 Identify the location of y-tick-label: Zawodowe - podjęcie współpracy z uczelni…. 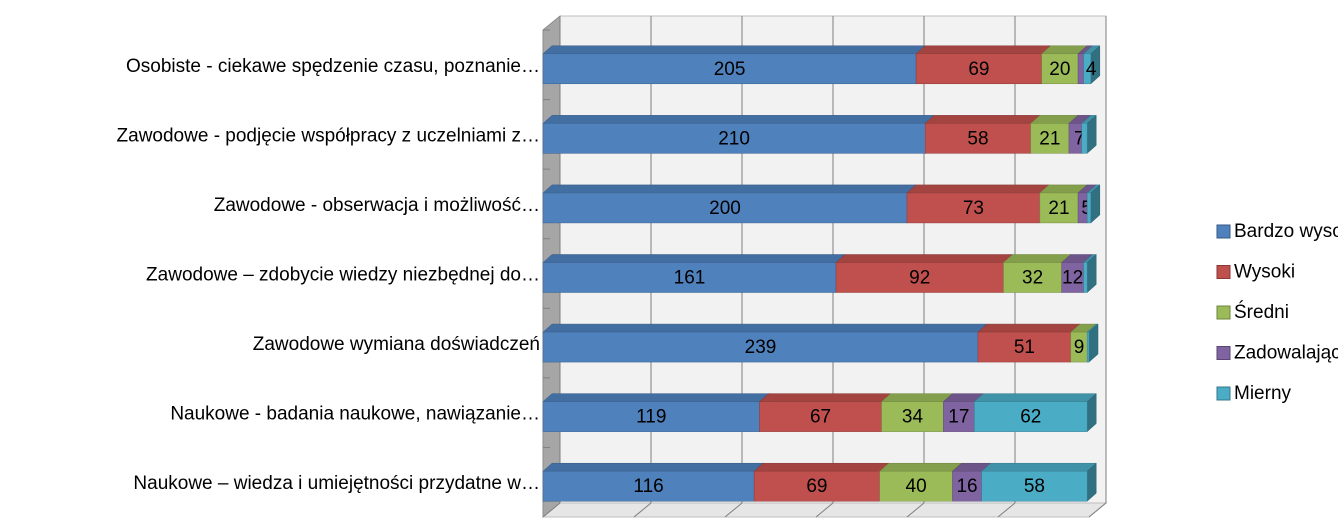
(328, 135).